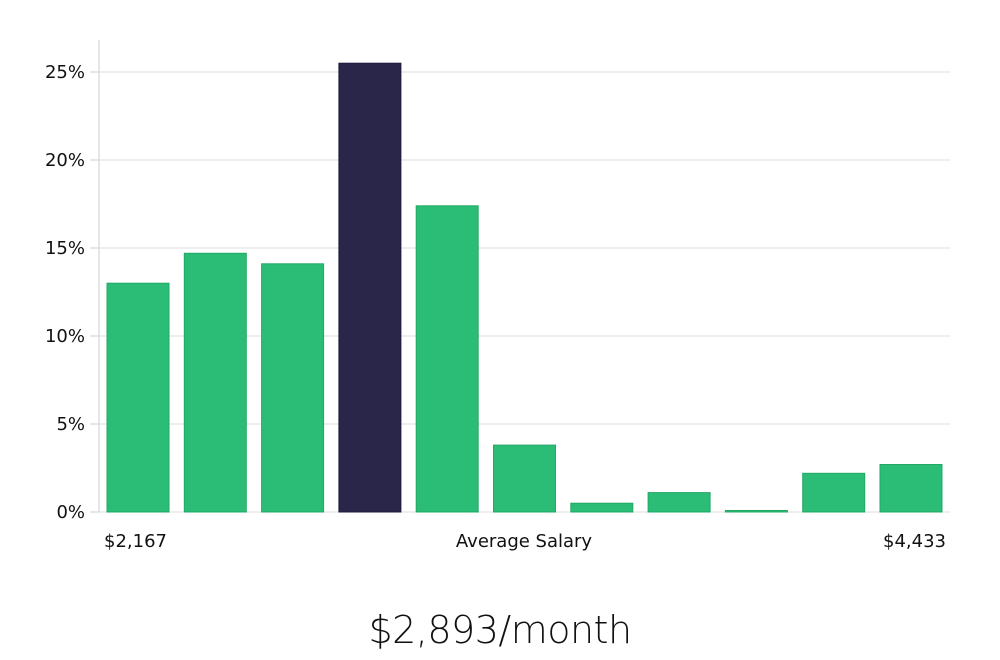 This screenshot has height=660, width=1000. What do you see at coordinates (500, 630) in the screenshot?
I see `average-salary-value: $2,893/month` at bounding box center [500, 630].